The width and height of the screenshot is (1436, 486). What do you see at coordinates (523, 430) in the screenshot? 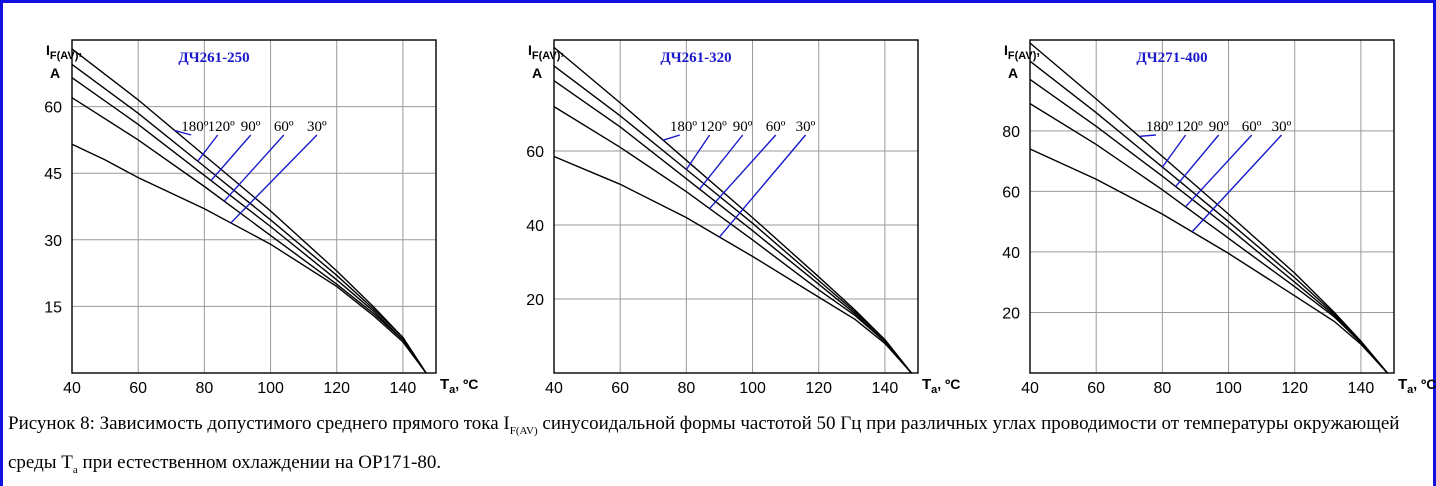
I see `caption-sub1: F(AV)` at bounding box center [523, 430].